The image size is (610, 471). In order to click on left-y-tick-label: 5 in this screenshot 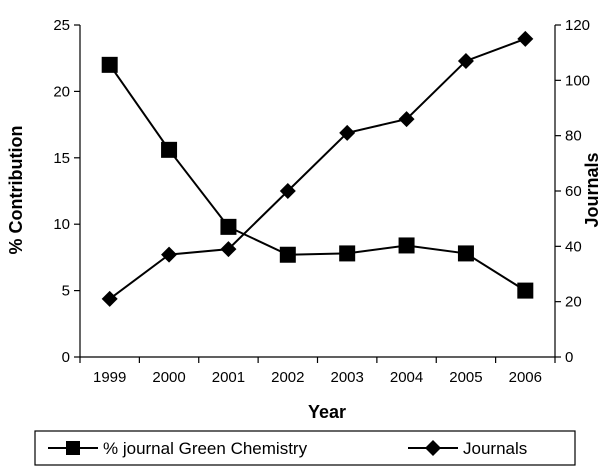, I will do `click(66, 291)`.